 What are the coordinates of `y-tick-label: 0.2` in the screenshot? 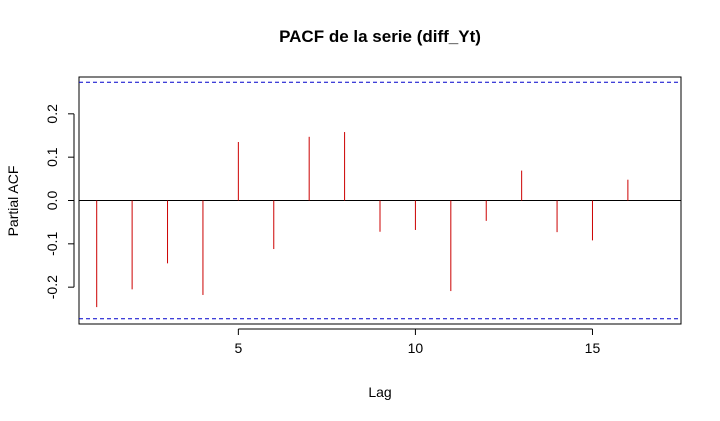 It's located at (52, 114).